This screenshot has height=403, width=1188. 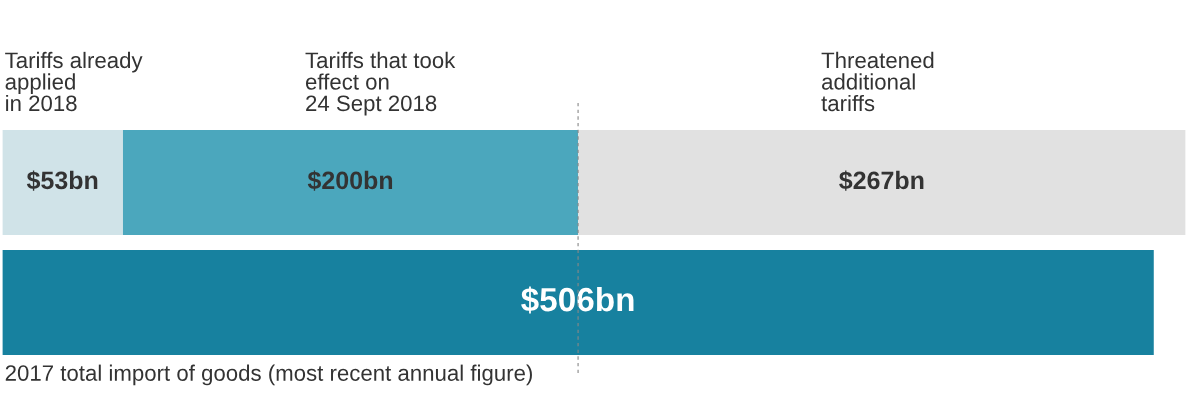 What do you see at coordinates (268, 375) in the screenshot?
I see `series-label: 2017 total import of goods (most recent annual figure)` at bounding box center [268, 375].